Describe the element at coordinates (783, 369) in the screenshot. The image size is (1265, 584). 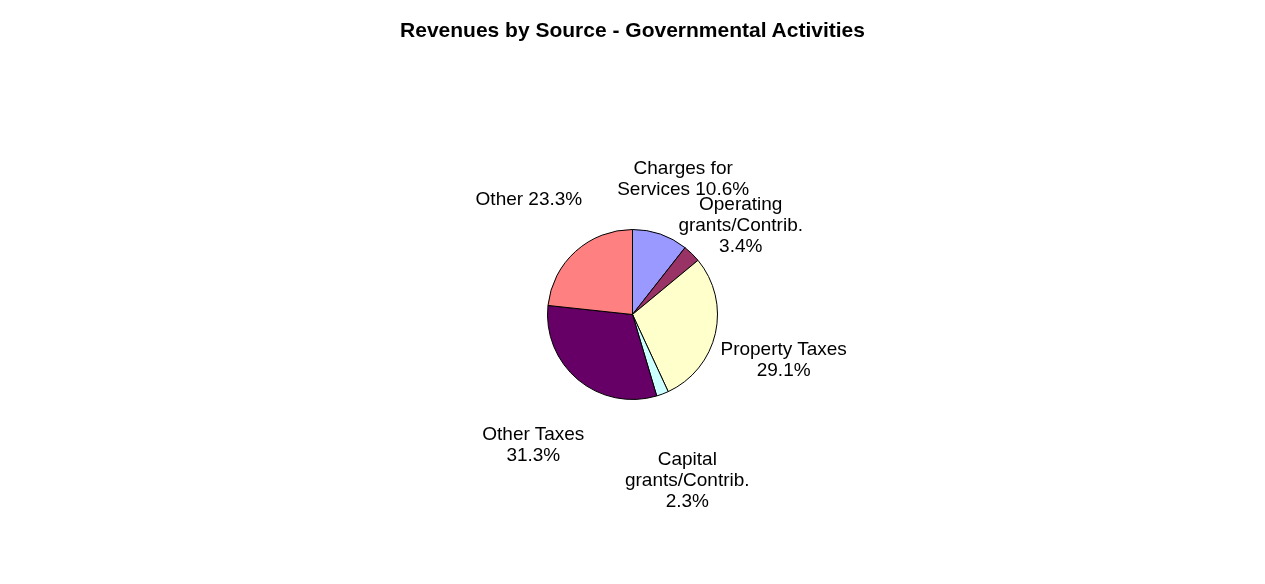
I see `data-label: 29.1%` at that location.